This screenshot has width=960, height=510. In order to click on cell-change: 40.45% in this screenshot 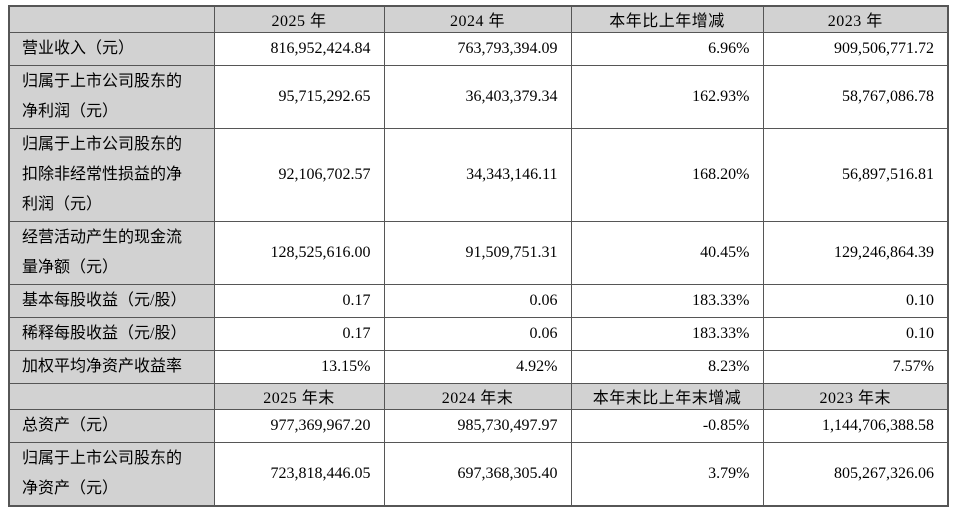, I will do `click(667, 252)`.